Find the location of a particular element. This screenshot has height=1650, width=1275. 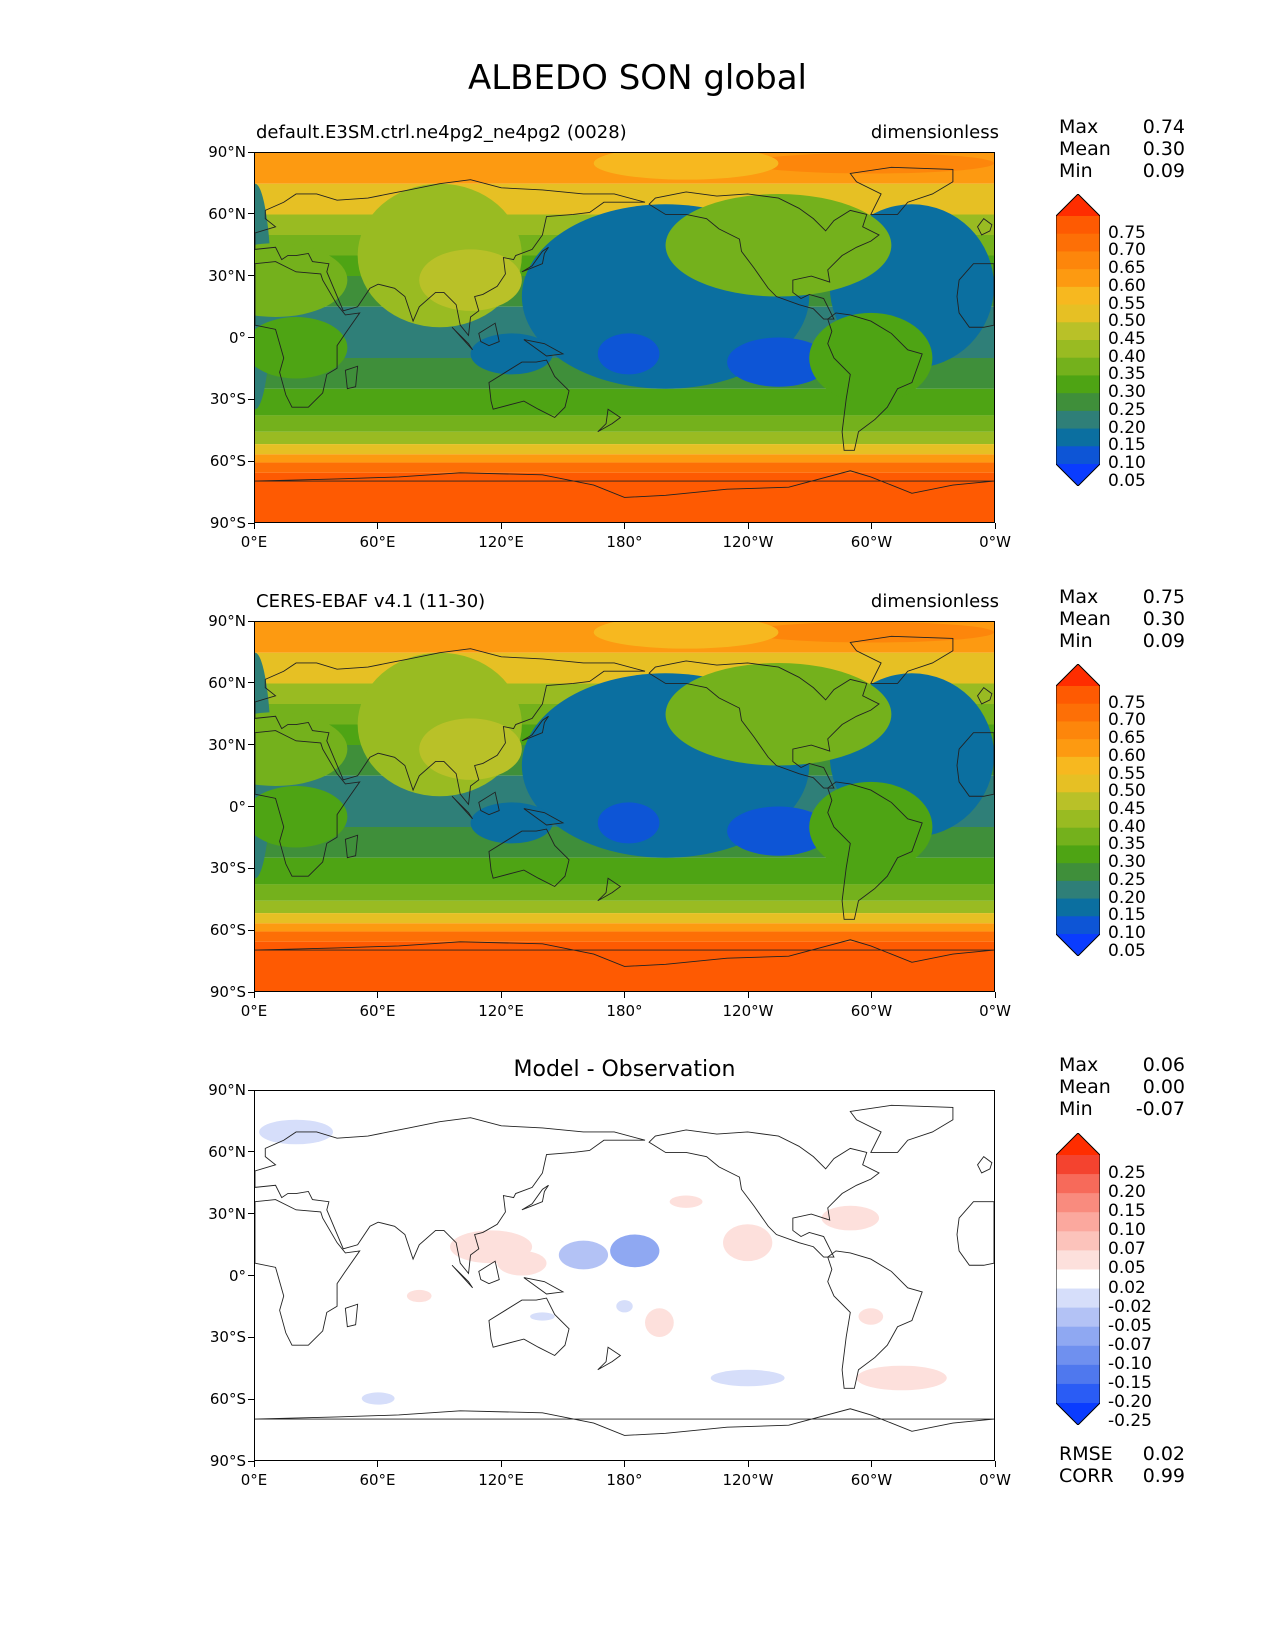

panel-2-title: CERES-EBAF v4.1 (11-30) is located at coordinates (371, 601).